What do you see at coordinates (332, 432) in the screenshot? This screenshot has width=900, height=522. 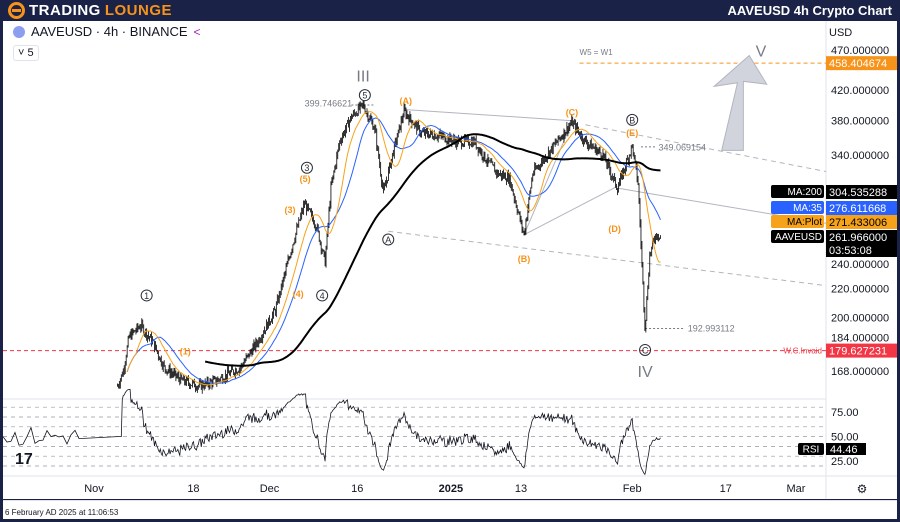 I see `rsi-line` at bounding box center [332, 432].